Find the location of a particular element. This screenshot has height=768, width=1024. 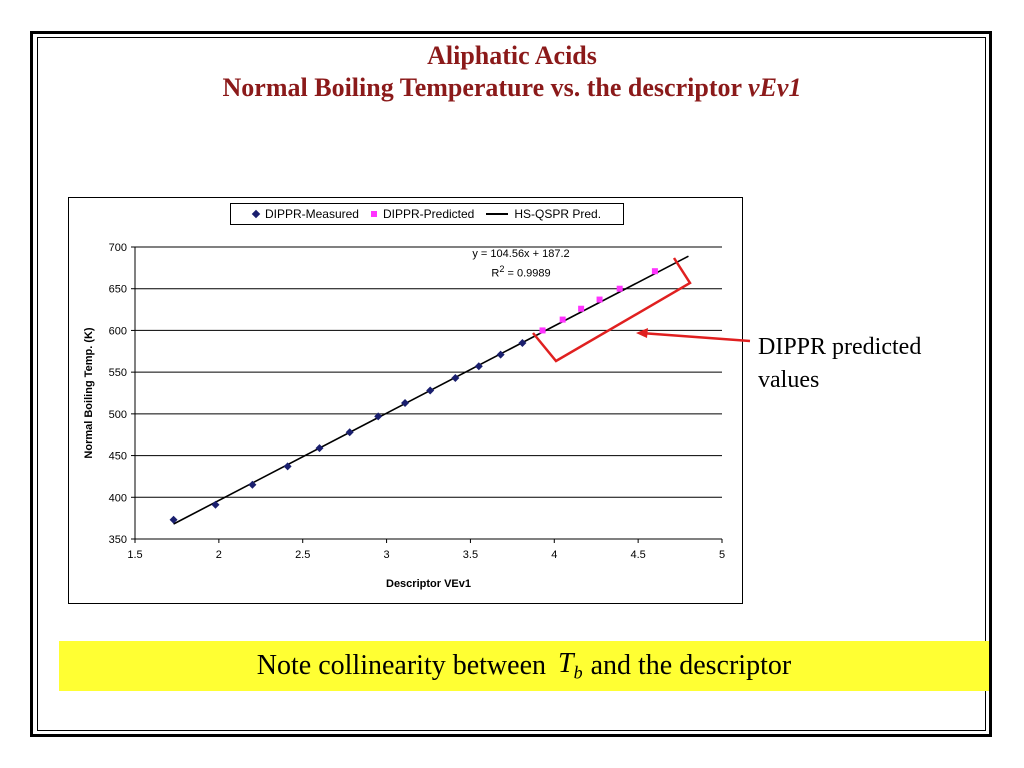

legend-item-line: HS-QSPR Pred. is located at coordinates (543, 214).